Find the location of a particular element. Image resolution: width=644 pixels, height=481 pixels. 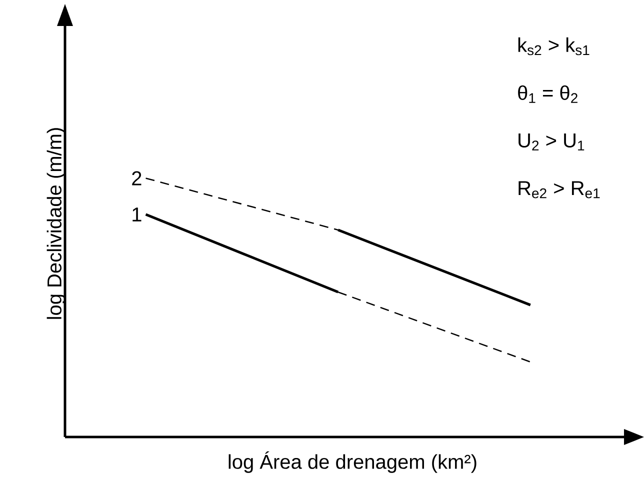

x-axis-title: log Área de drenagem (km²) is located at coordinates (352, 462).